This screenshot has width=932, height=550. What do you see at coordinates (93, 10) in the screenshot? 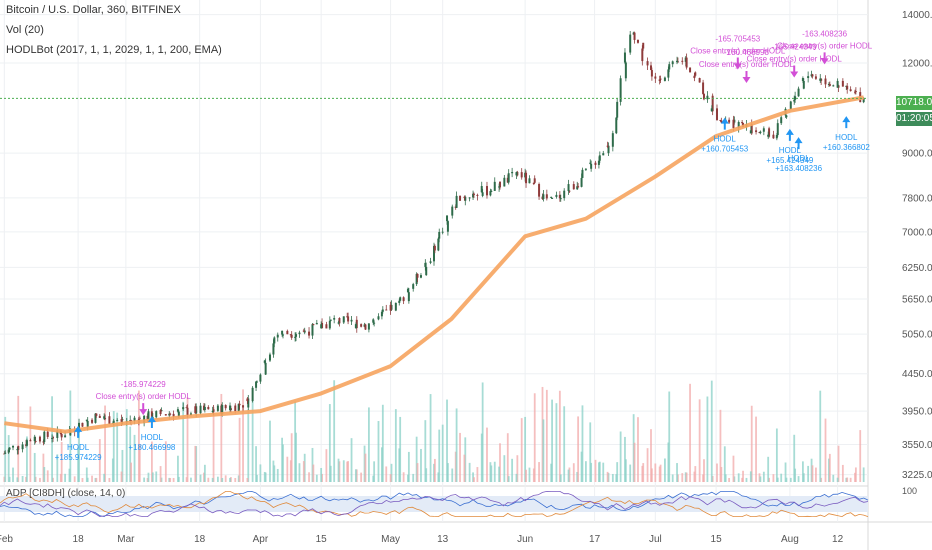
I see `chart-title: Bitcoin / U.S. Dollar, 360, BITFINEX` at bounding box center [93, 10].